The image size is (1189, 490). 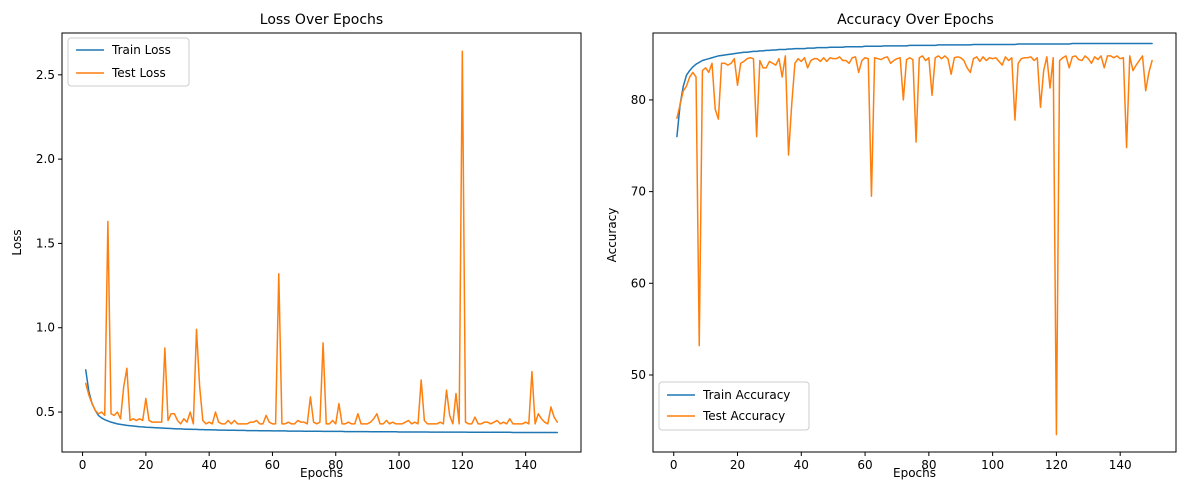 I want to click on loss-x-tick-label: 0, so click(x=83, y=465).